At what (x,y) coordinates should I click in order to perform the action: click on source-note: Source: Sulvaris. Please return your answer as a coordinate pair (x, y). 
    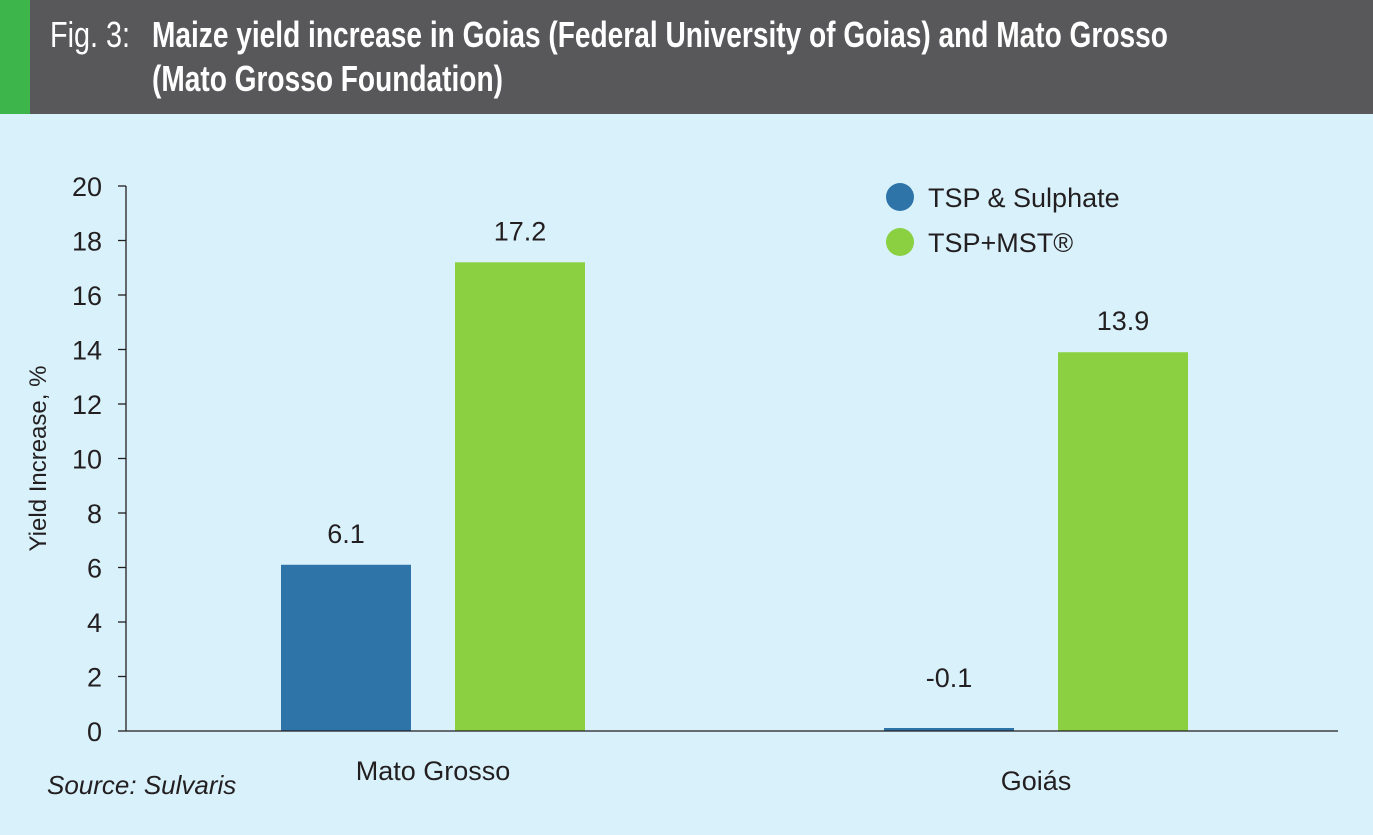
    Looking at the image, I should click on (142, 785).